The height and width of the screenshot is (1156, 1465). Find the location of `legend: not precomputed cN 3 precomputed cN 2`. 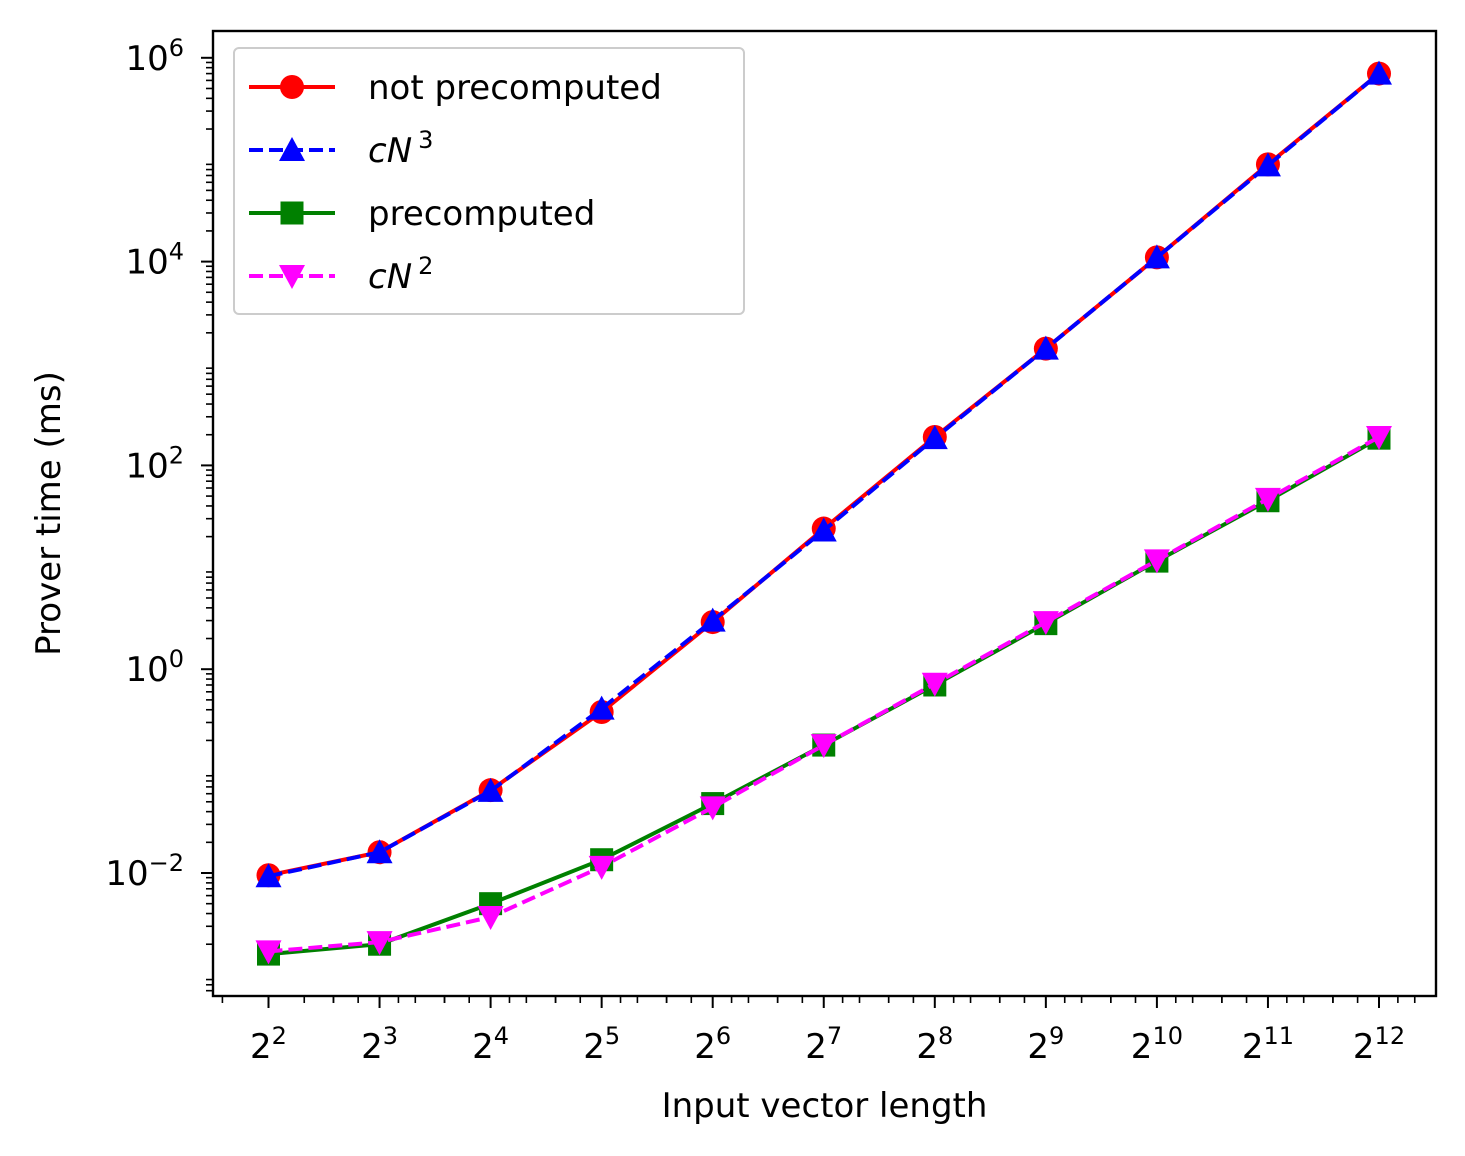

legend: not precomputed cN 3 precomputed cN 2 is located at coordinates (489, 181).